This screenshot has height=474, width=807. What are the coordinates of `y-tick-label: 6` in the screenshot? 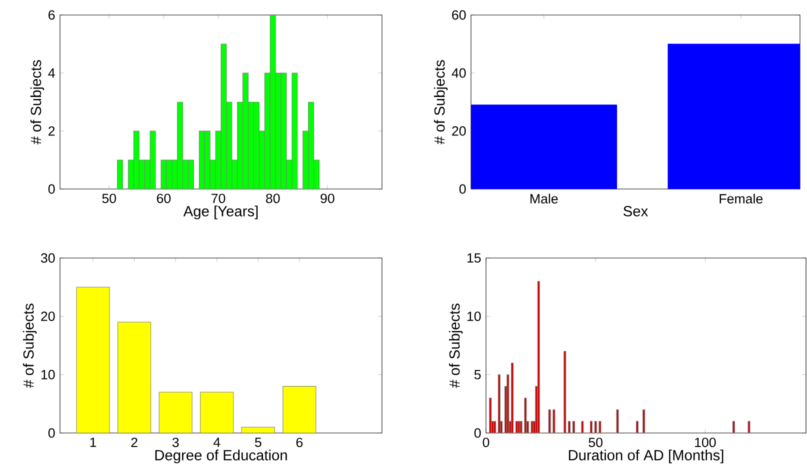 It's located at (51, 15).